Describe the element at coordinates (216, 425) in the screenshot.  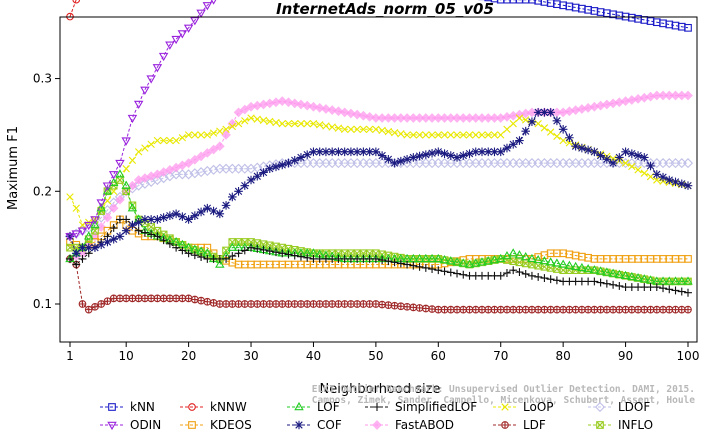
I see `legend-item-kdeos: KDEOS` at that location.